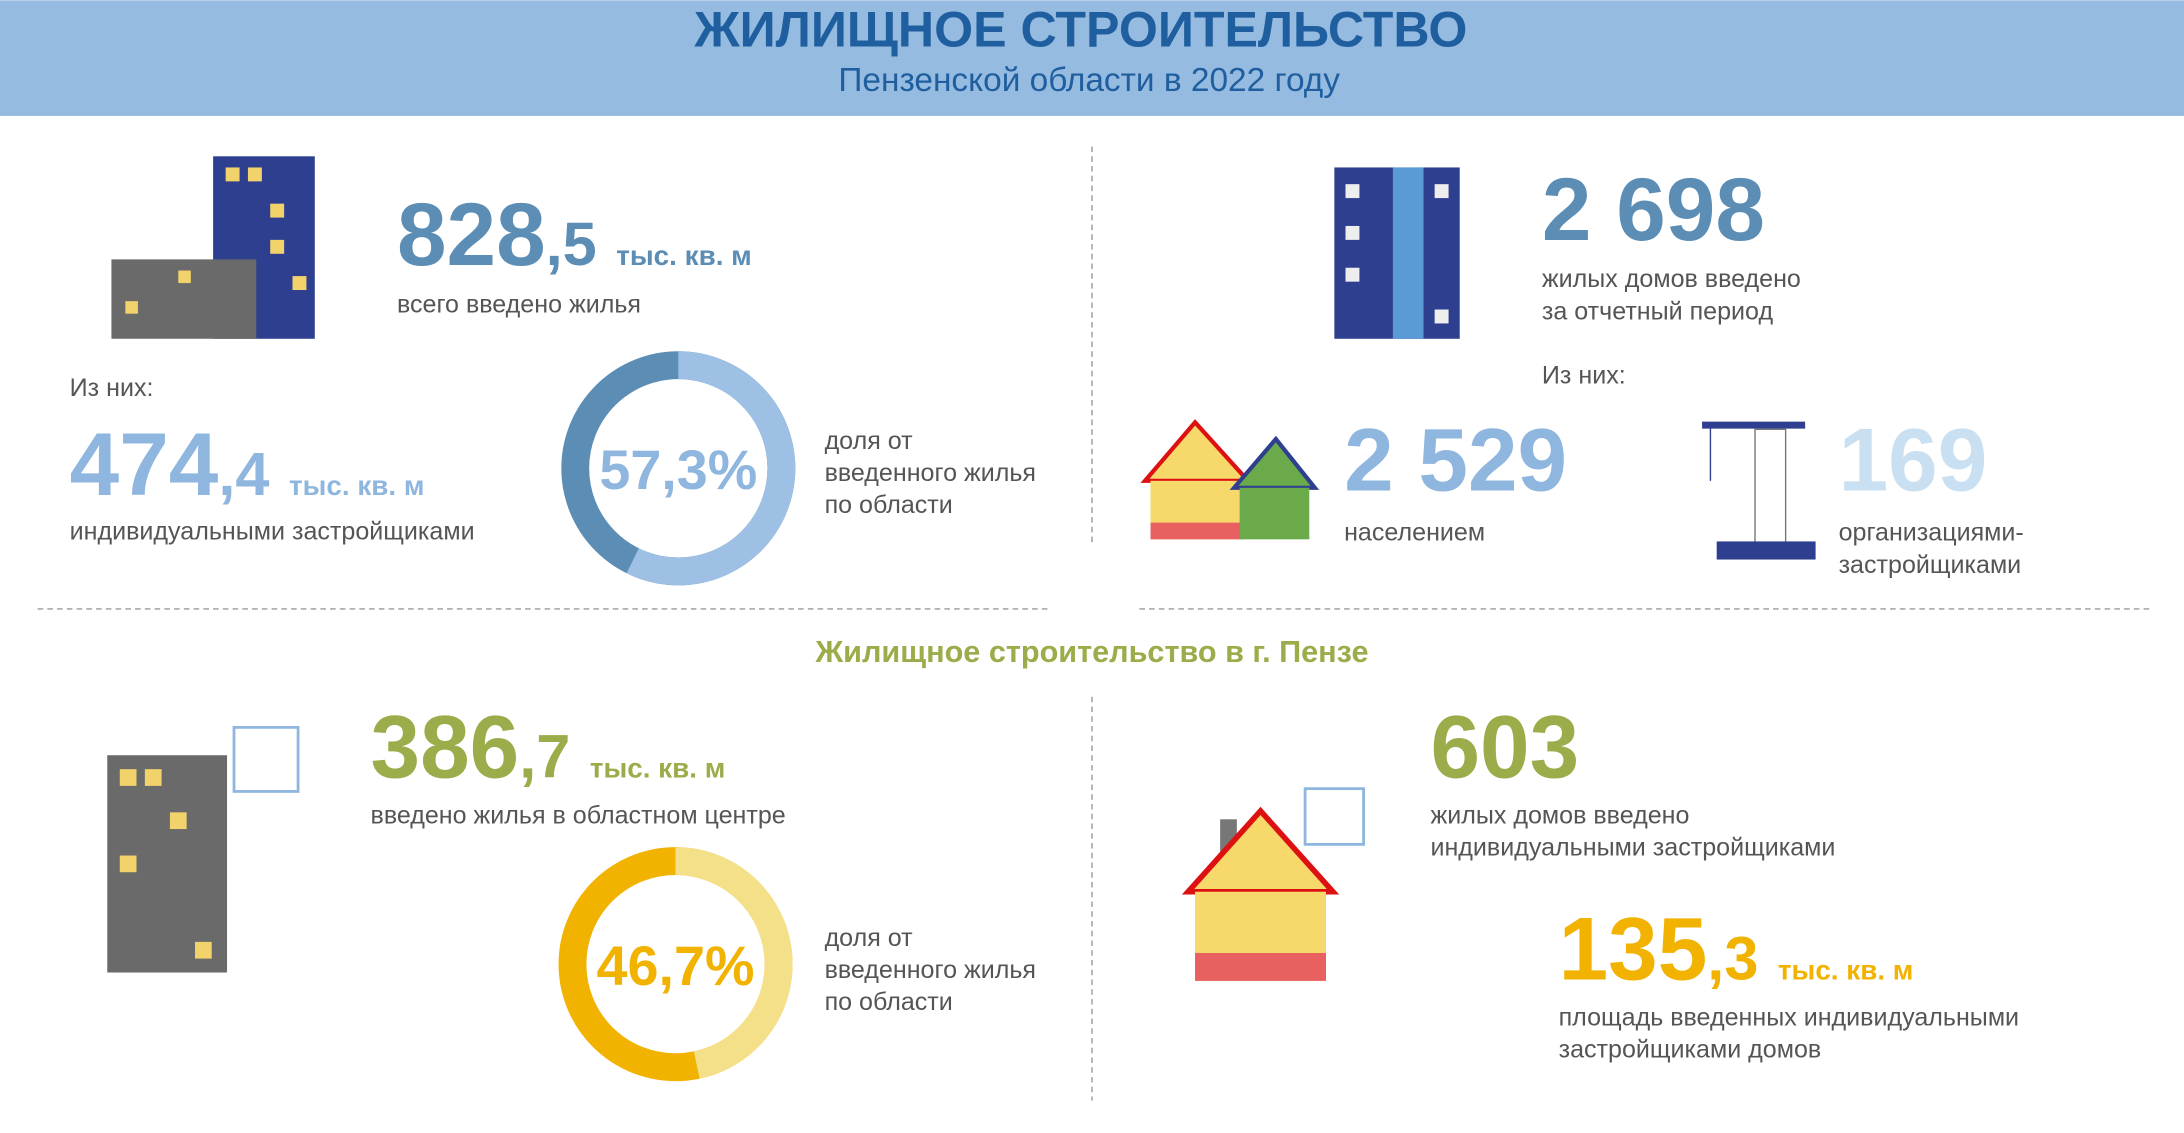 Image resolution: width=2184 pixels, height=1133 pixels. What do you see at coordinates (1653, 209) in the screenshot?
I see `big-number: 2 698` at bounding box center [1653, 209].